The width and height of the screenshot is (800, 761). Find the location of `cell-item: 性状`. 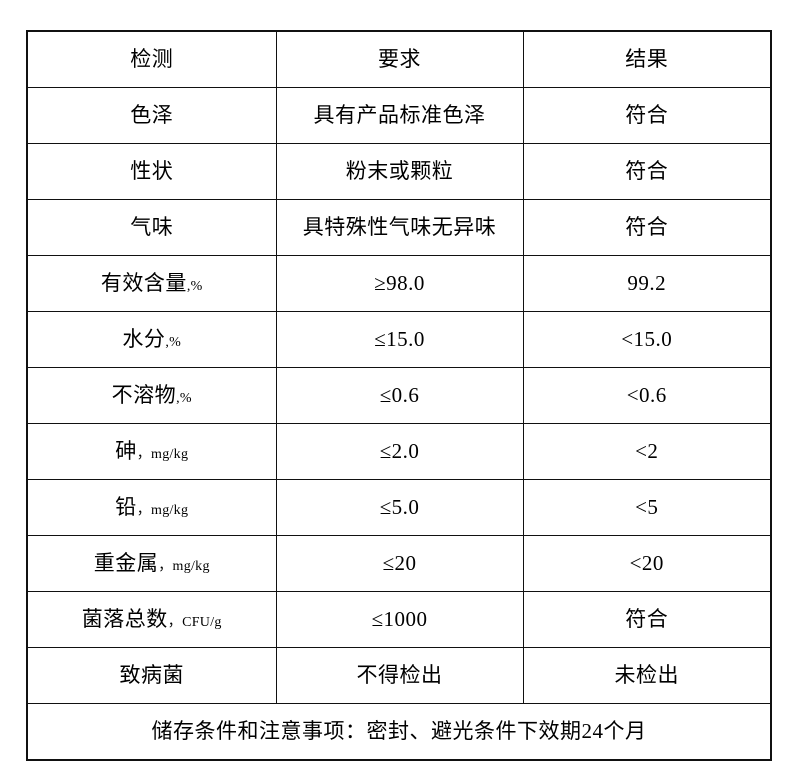

cell-item: 性状 is located at coordinates (151, 171).